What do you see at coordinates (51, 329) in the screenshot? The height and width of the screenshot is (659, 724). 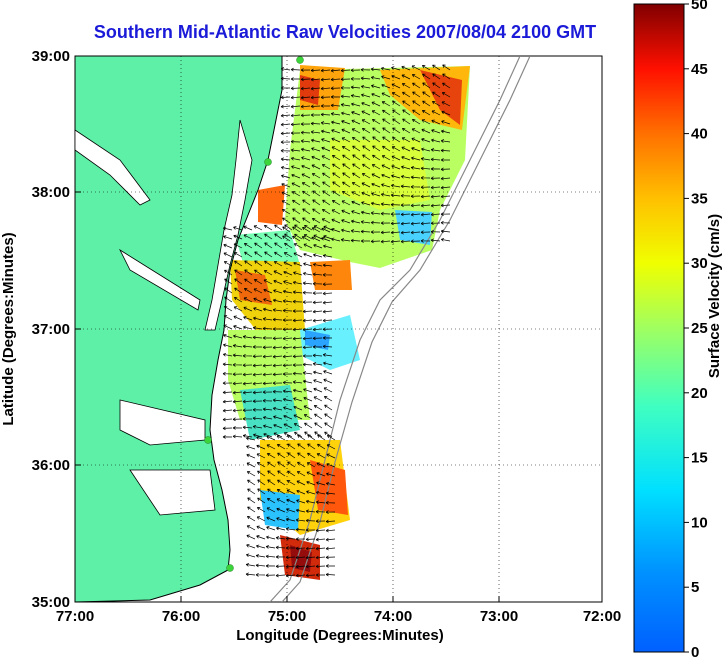 I see `lat-tick: 37:00` at bounding box center [51, 329].